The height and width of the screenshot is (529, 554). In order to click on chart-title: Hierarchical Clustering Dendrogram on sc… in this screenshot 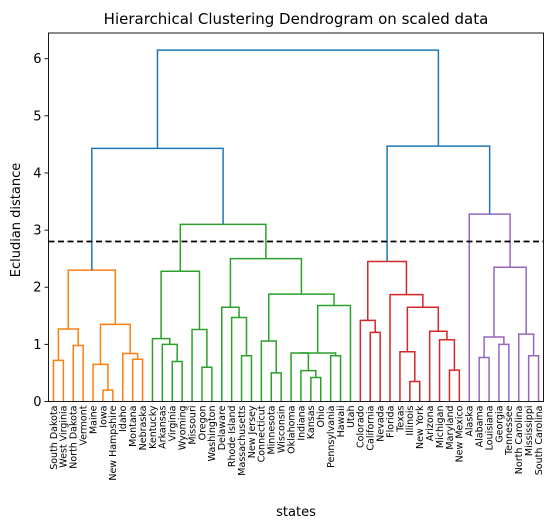, I will do `click(296, 19)`.